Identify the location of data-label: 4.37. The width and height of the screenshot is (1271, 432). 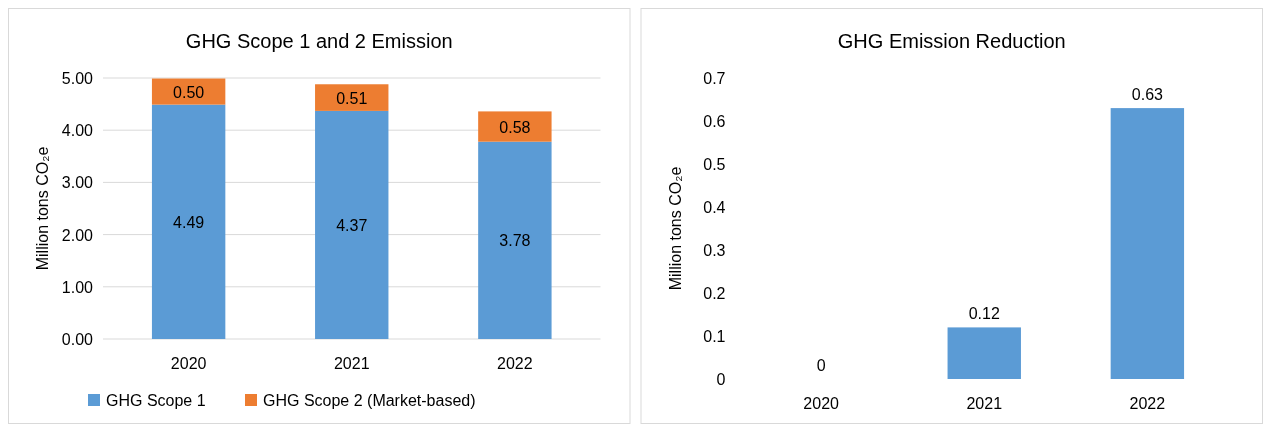
(352, 225).